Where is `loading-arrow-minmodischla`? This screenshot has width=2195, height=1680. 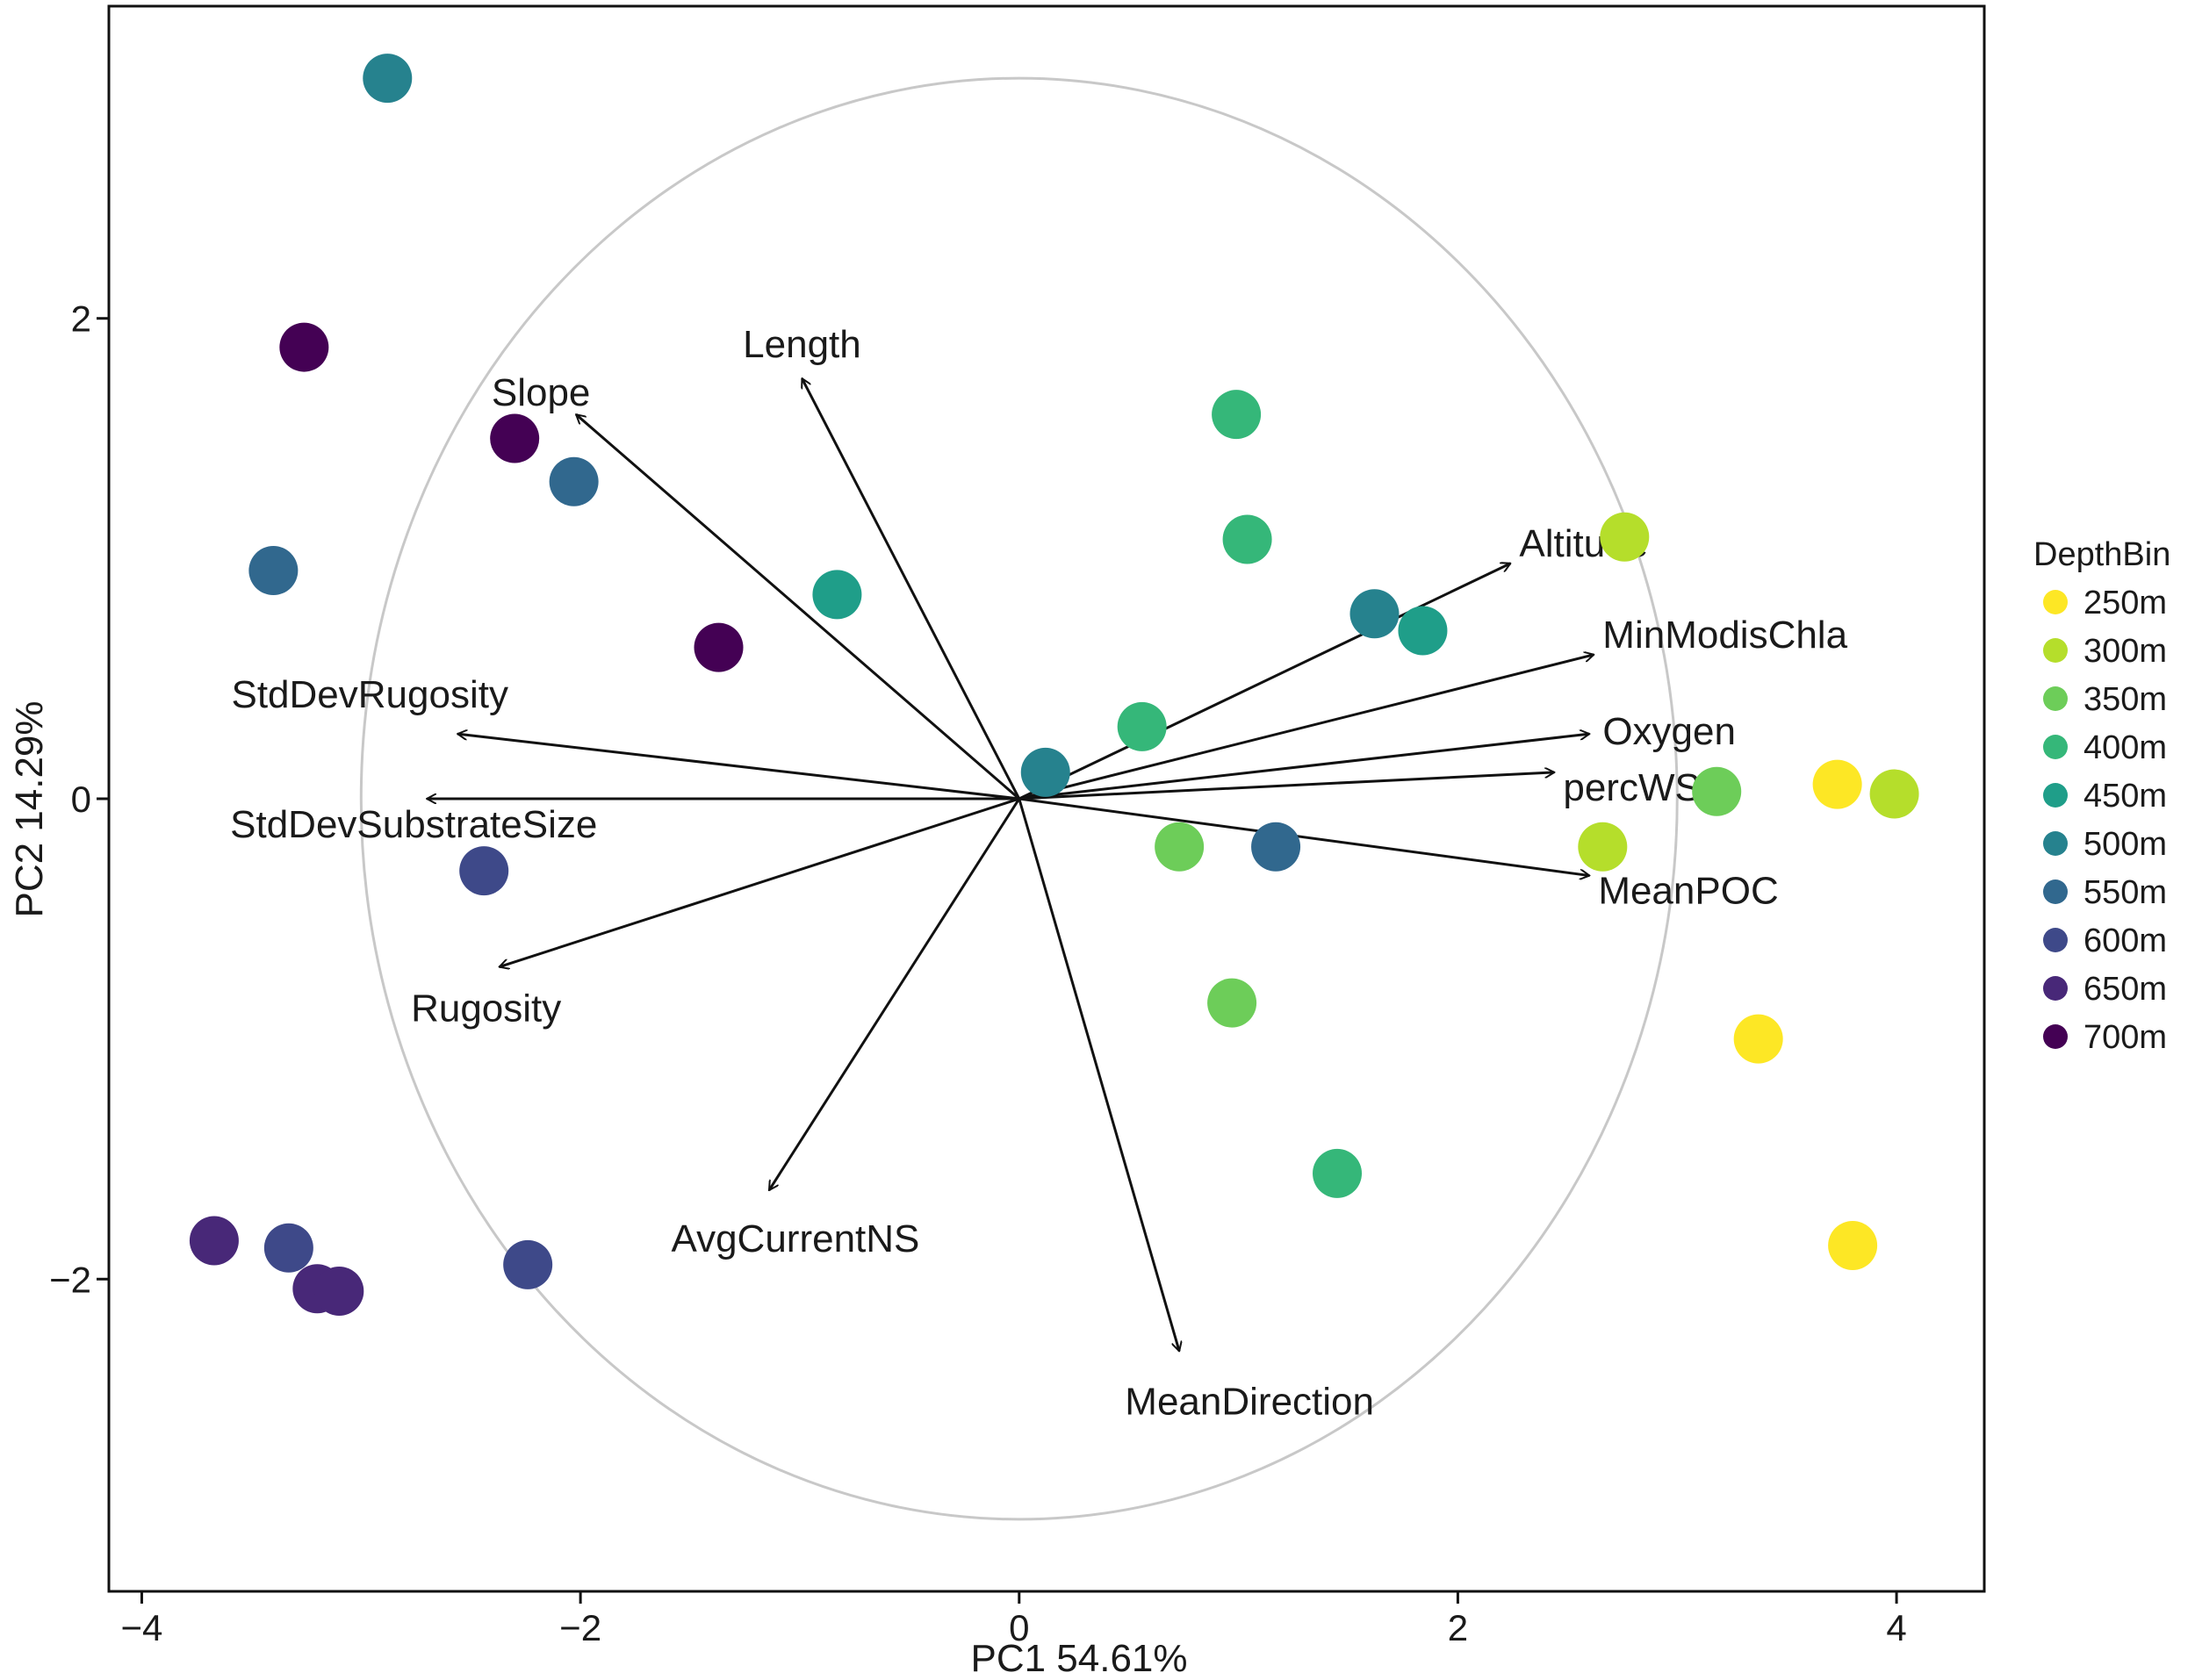 loading-arrow-minmodischla is located at coordinates (1306, 728).